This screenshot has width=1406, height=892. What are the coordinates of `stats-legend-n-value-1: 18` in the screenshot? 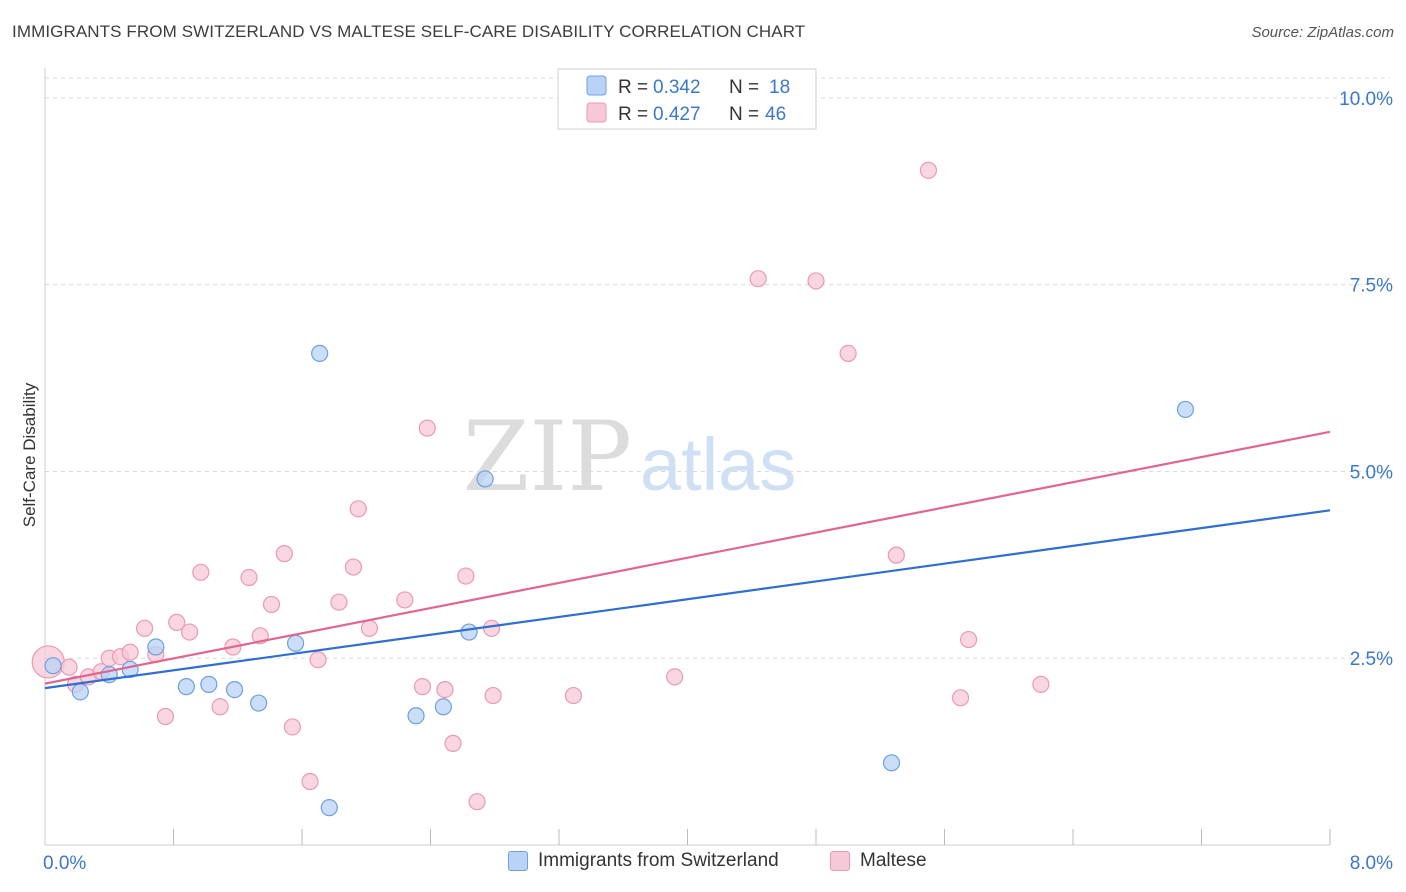 It's located at (779, 87).